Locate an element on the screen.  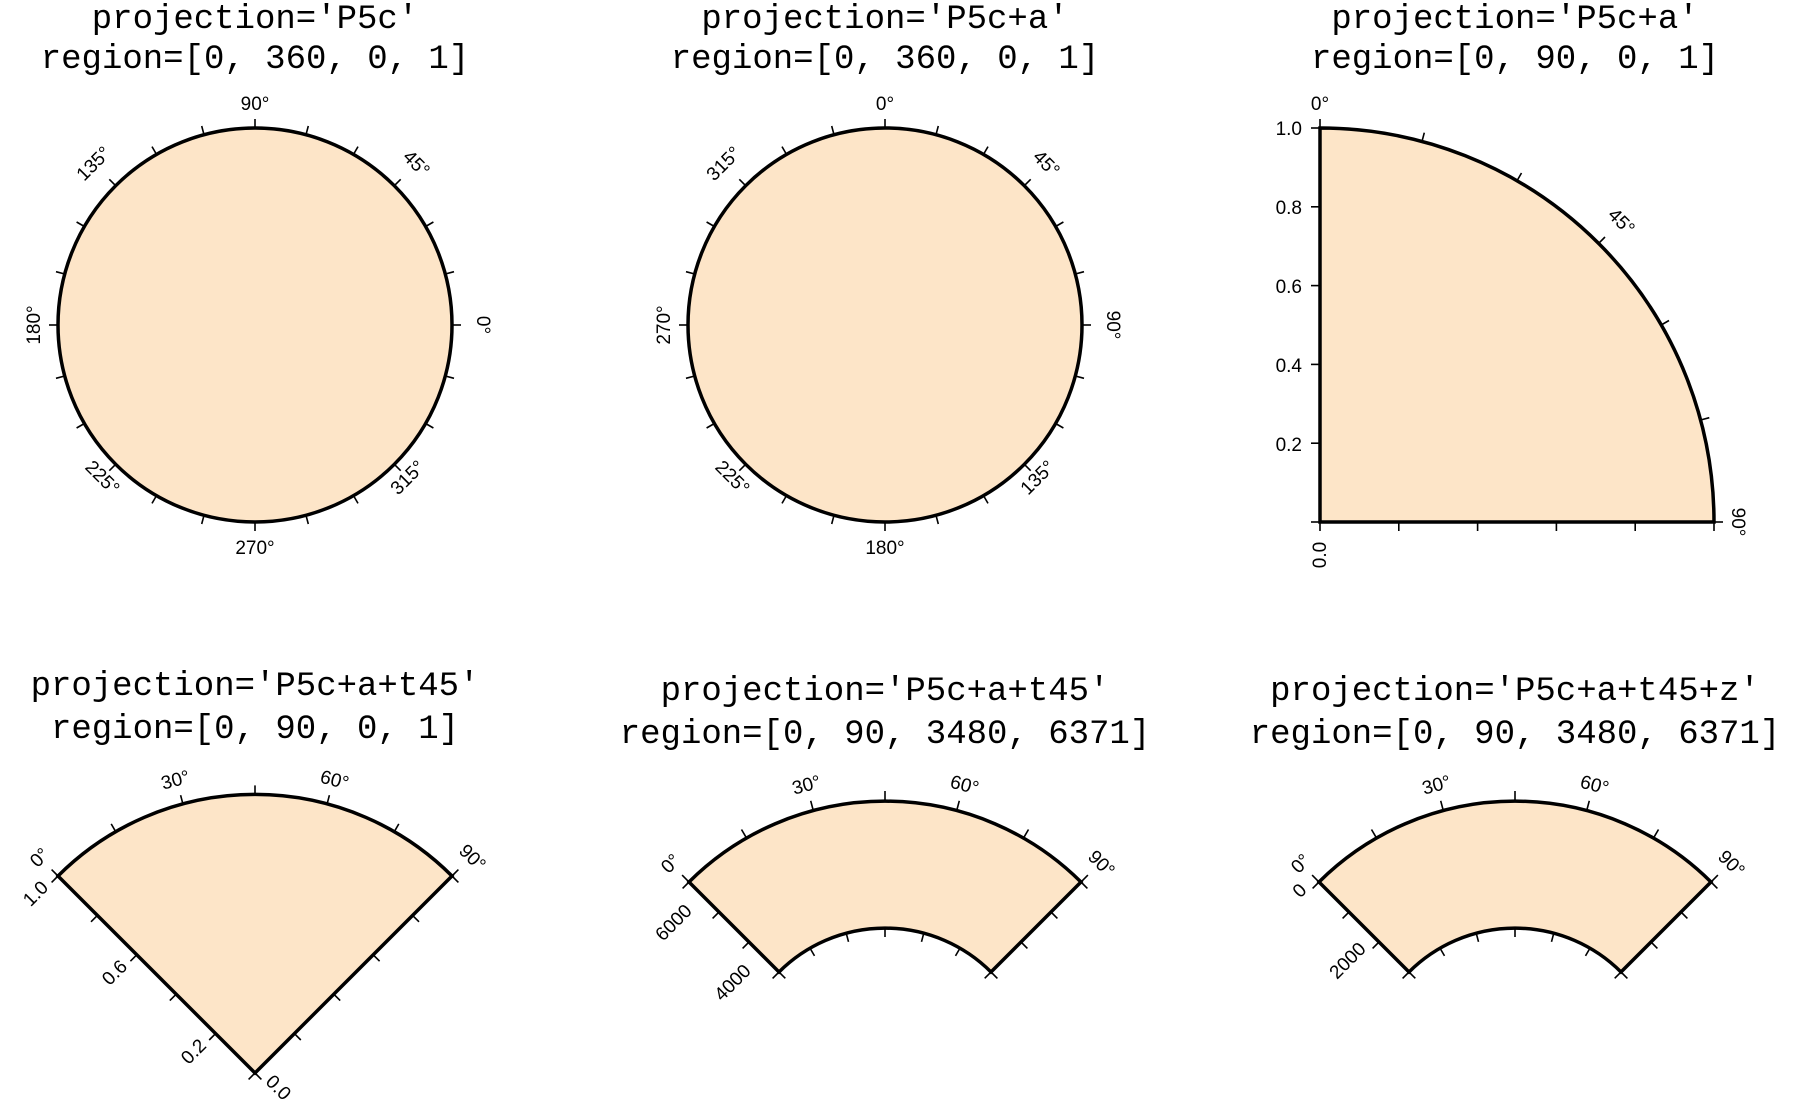
panel-5-theta-label-30: 30° is located at coordinates (806, 786).